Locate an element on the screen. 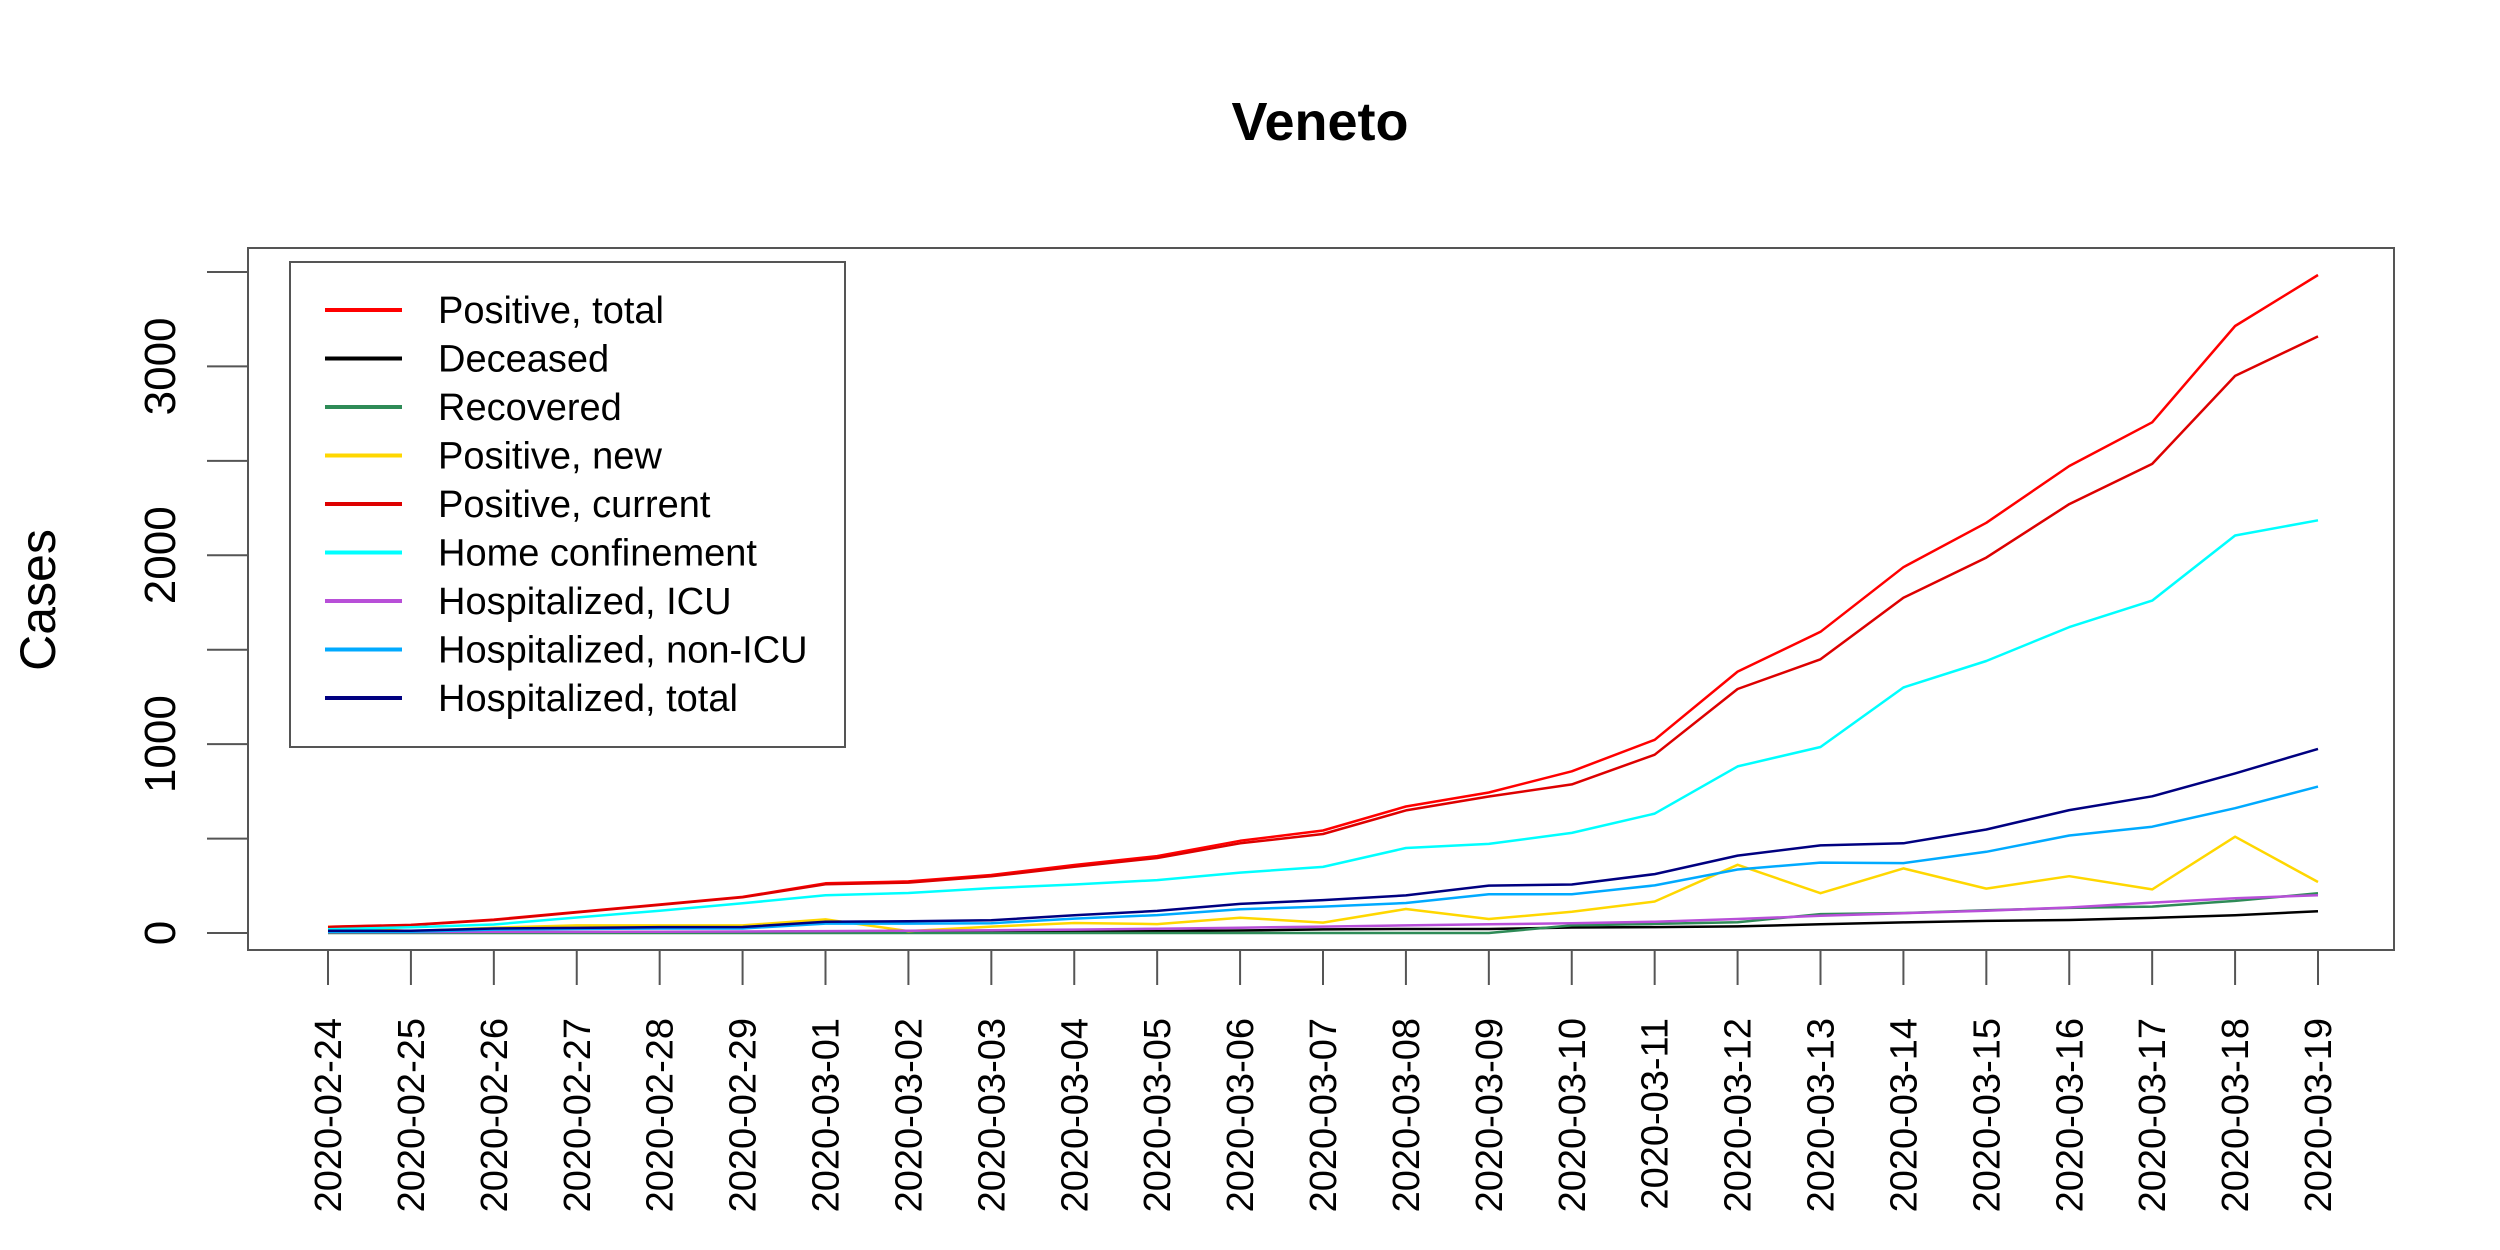 The image size is (2500, 1250). x-tick-label: 2020-03-06 is located at coordinates (1241, 1115).